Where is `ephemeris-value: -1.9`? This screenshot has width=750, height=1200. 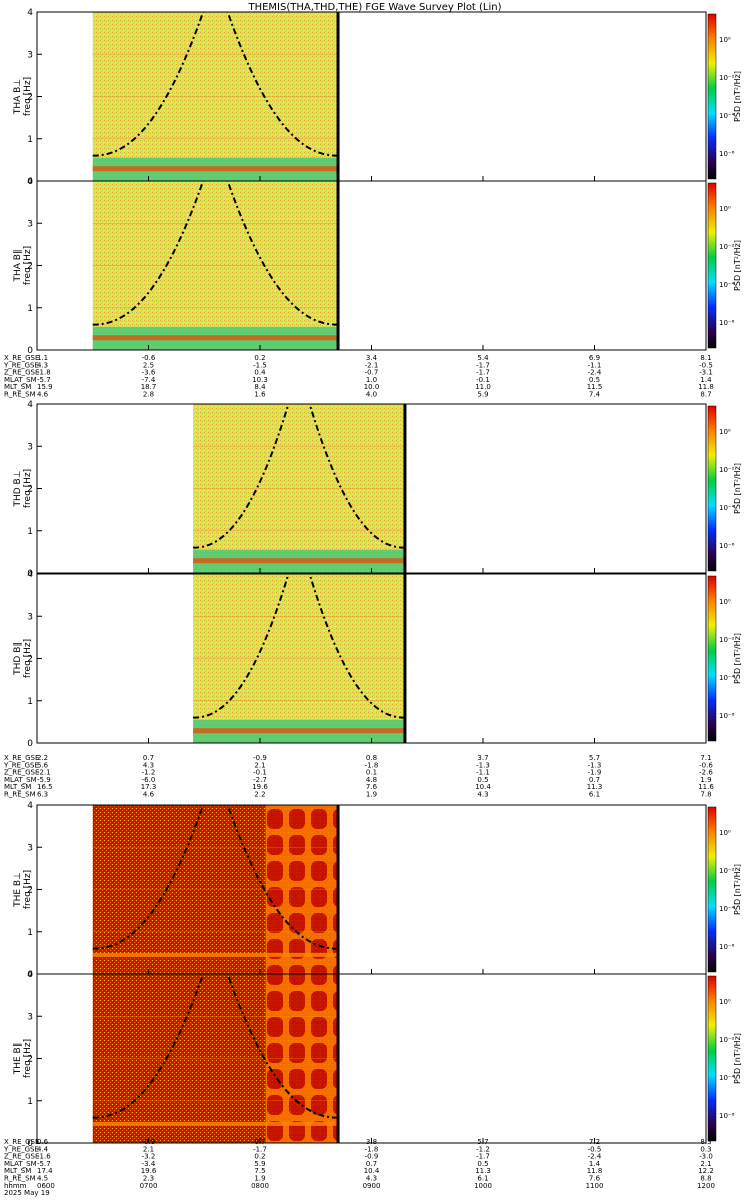
ephemeris-value: -1.9 is located at coordinates (595, 773).